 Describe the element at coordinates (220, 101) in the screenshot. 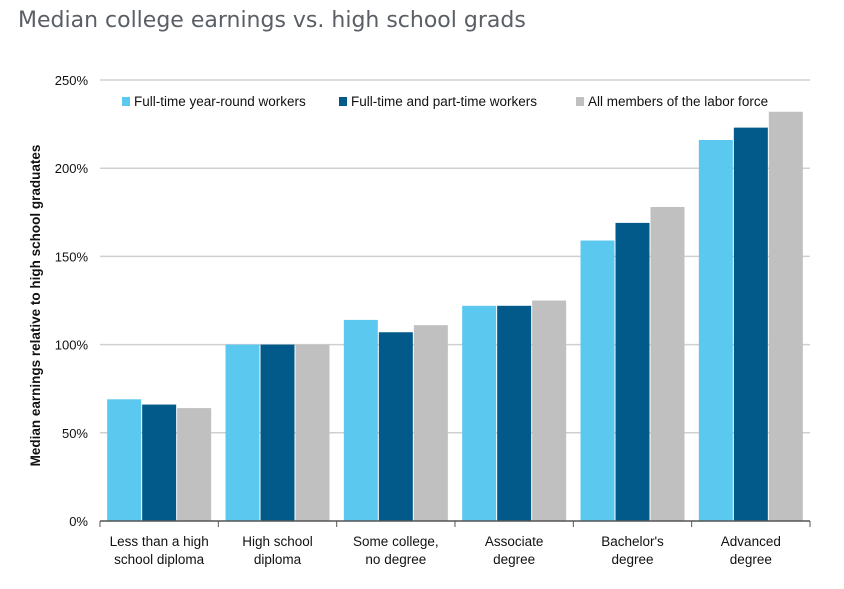

I see `legend-label: Full-time year-round workers` at that location.